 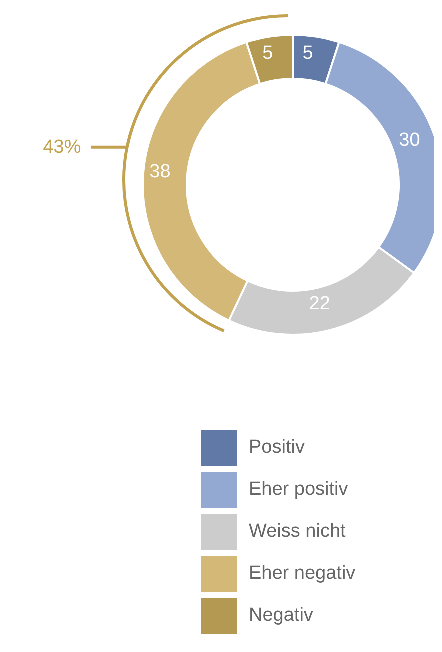 I want to click on legend-label: Positiv, so click(x=277, y=447).